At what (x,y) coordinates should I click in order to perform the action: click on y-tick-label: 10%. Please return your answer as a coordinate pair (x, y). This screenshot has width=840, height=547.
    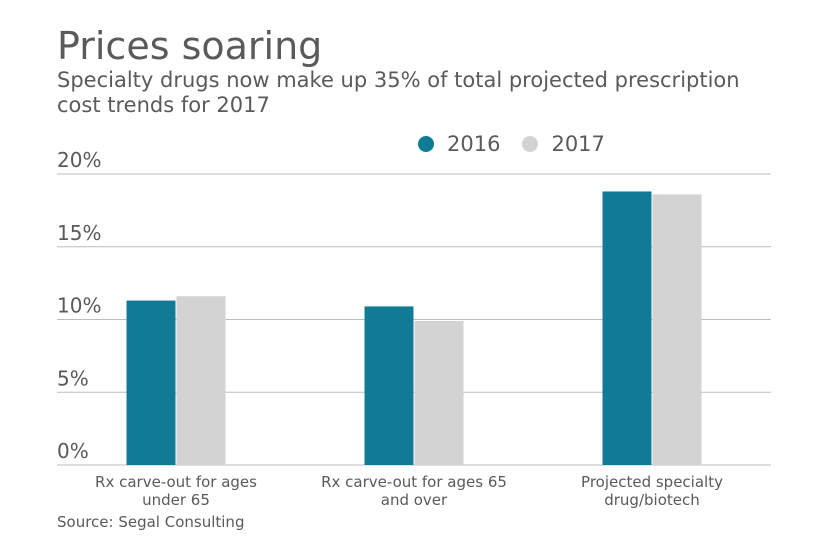
    Looking at the image, I should click on (79, 306).